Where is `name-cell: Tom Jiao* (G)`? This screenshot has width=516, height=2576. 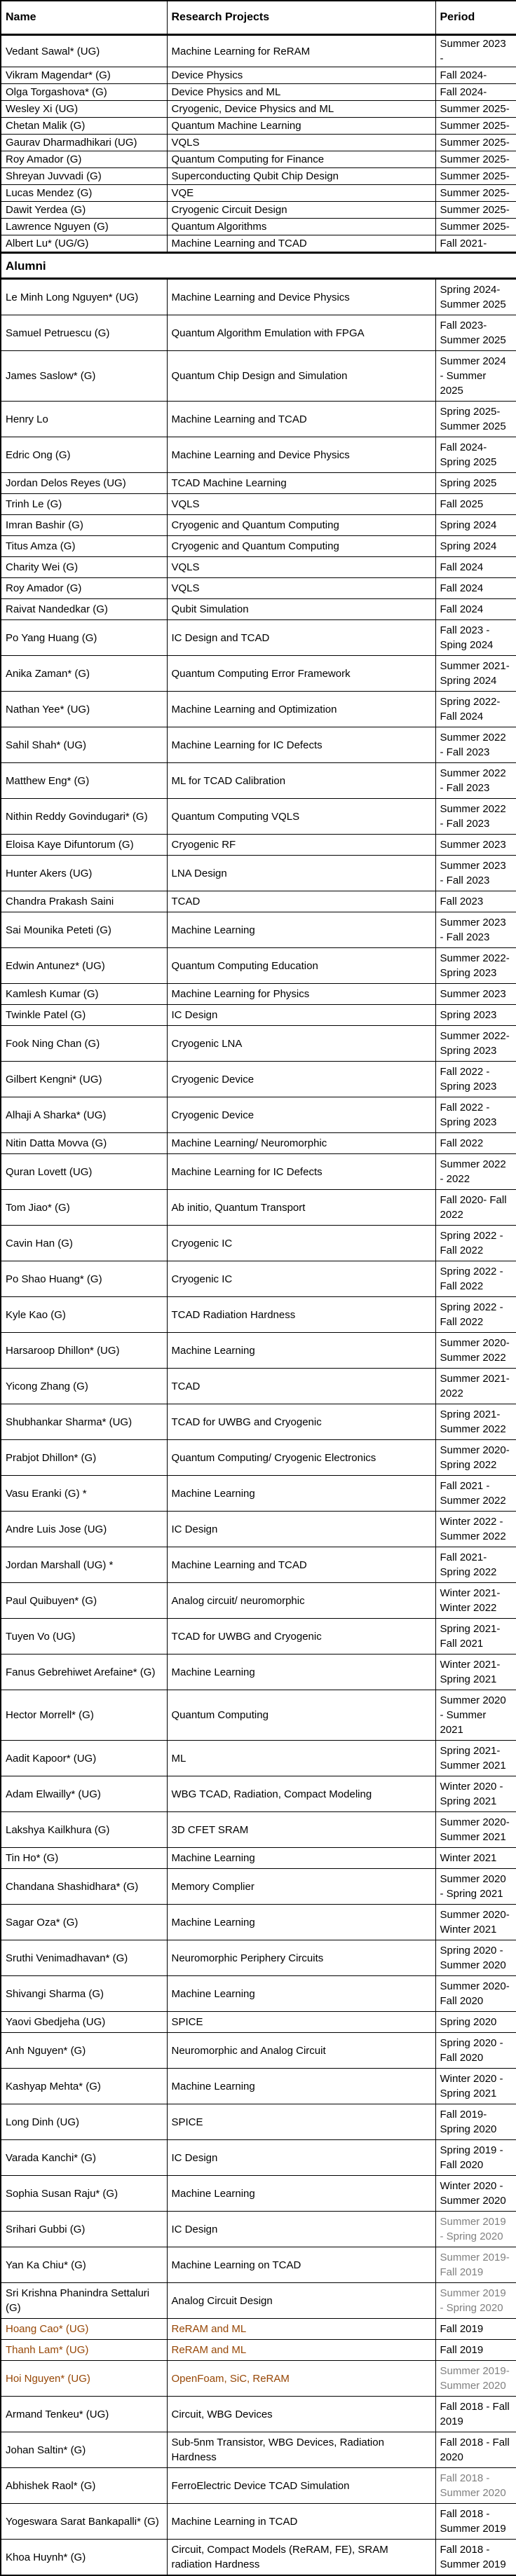 name-cell: Tom Jiao* (G) is located at coordinates (84, 1207).